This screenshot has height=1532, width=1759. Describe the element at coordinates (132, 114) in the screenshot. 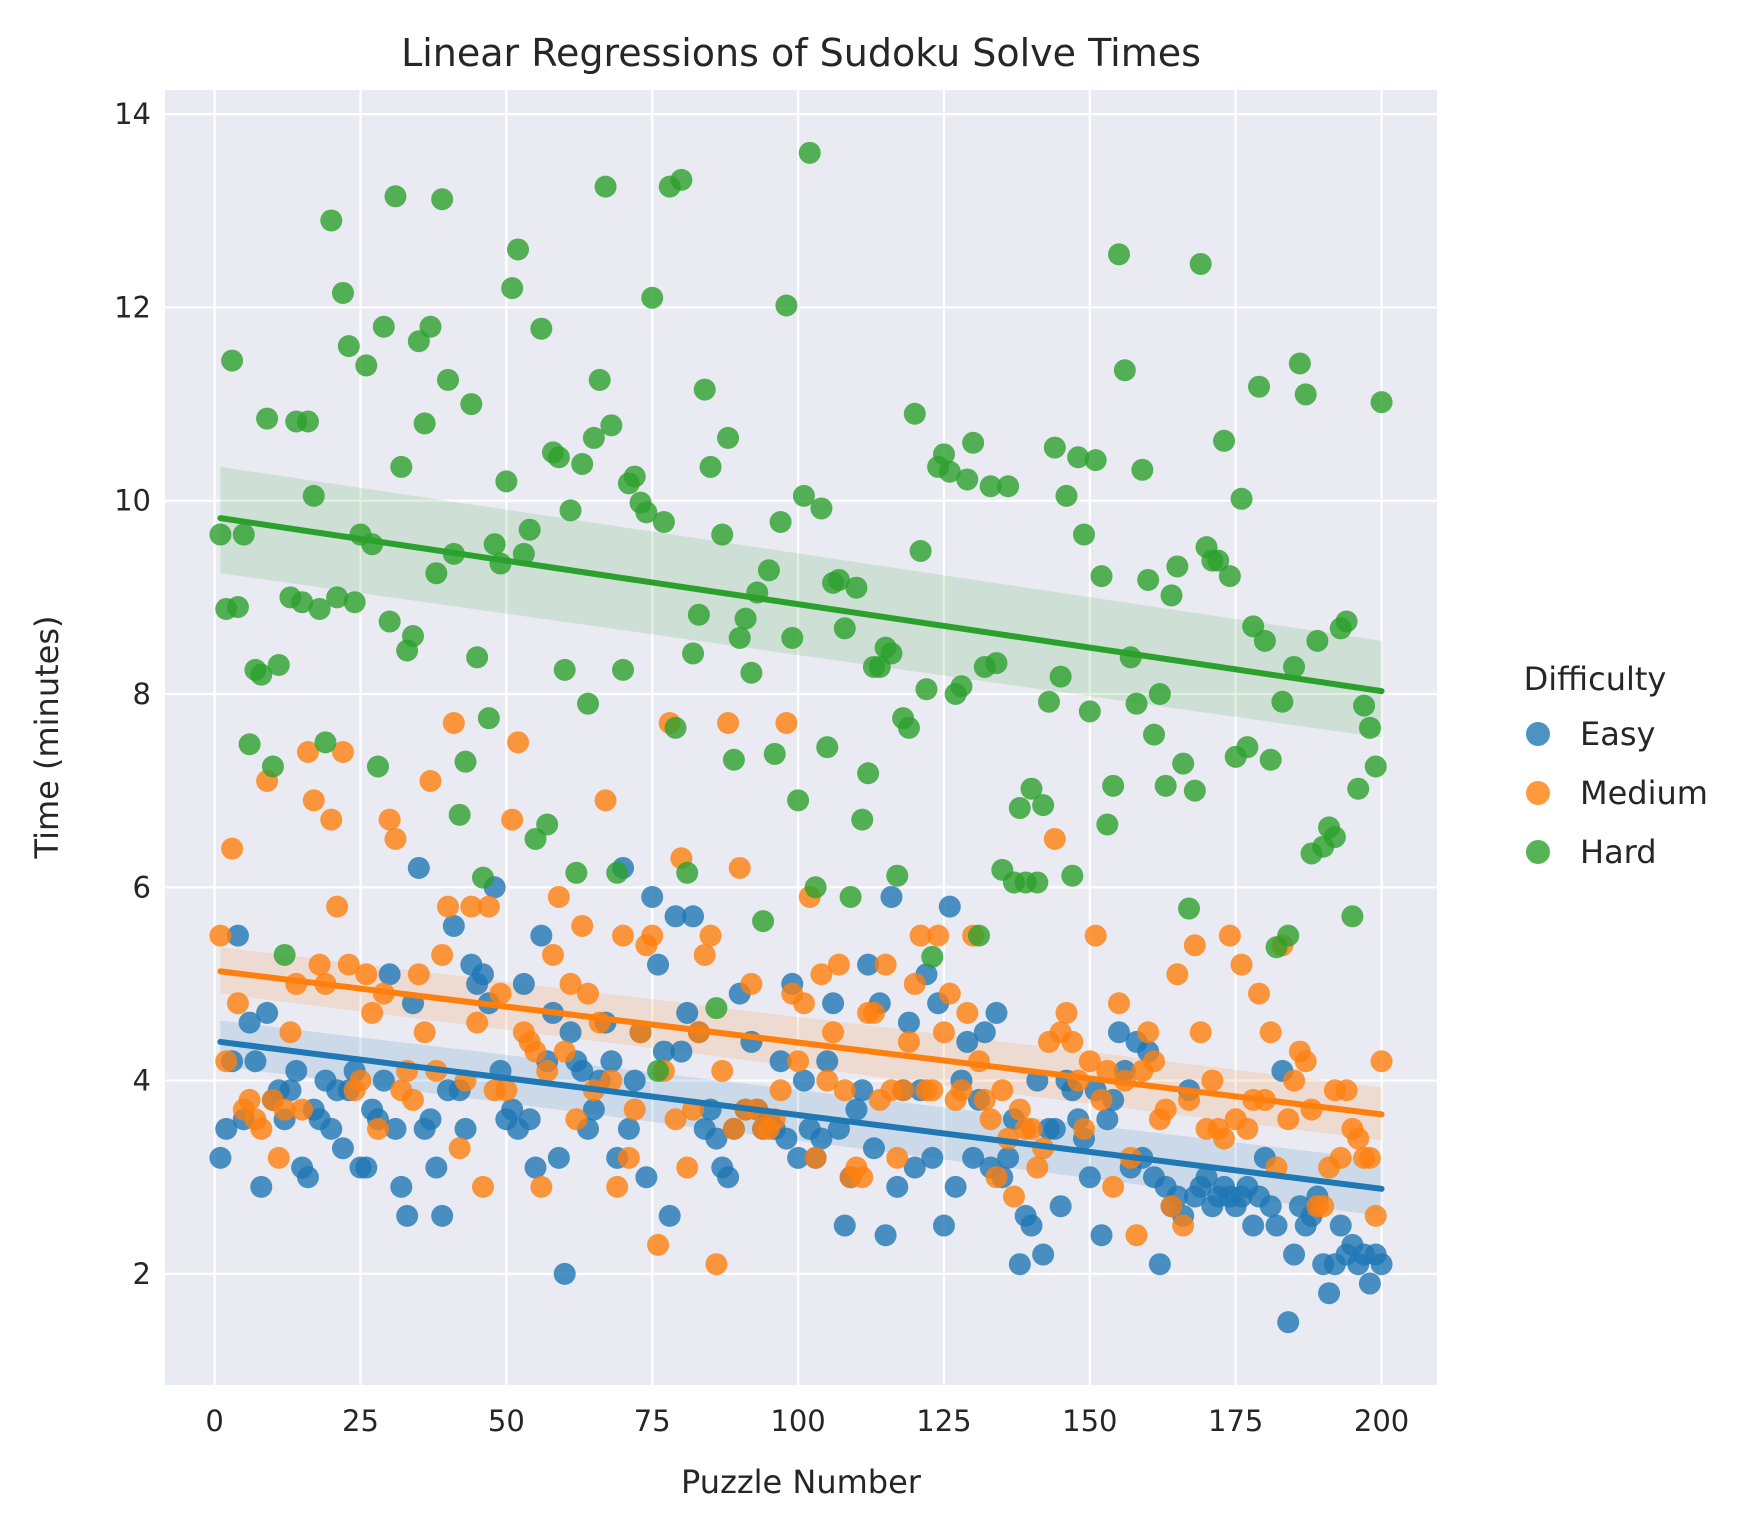

I see `y-tick-label: 14` at that location.